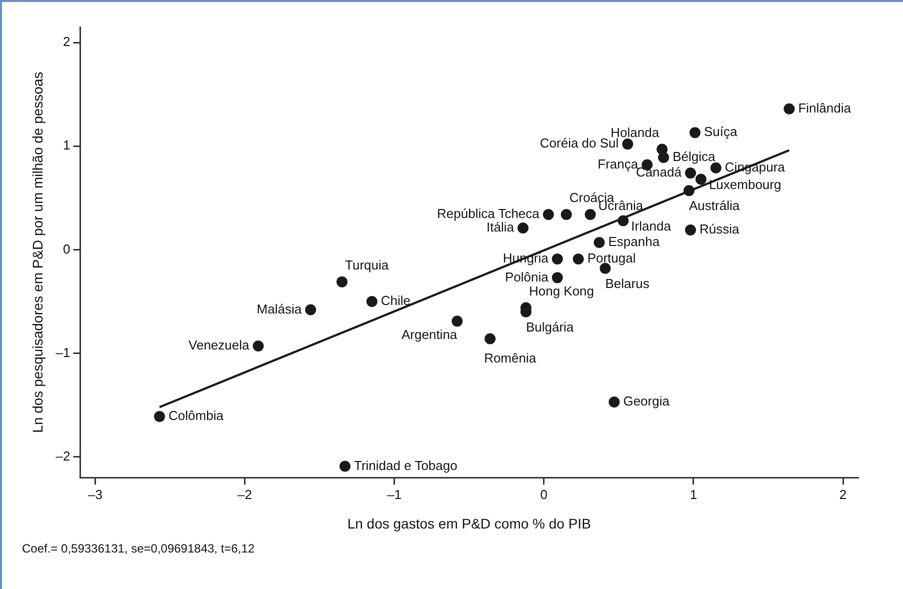 This screenshot has width=903, height=589. I want to click on annotation: Romênia, so click(510, 358).